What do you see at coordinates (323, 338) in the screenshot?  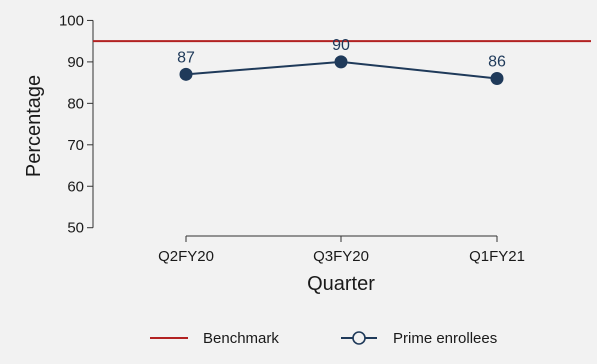 I see `legend: Benchmark Prime enrollees` at bounding box center [323, 338].